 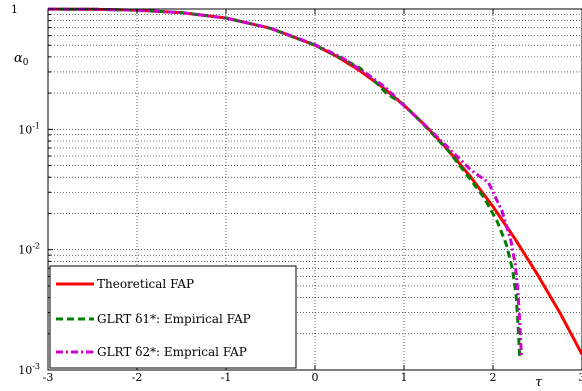 I want to click on x-tick-label: -1, so click(x=226, y=377).